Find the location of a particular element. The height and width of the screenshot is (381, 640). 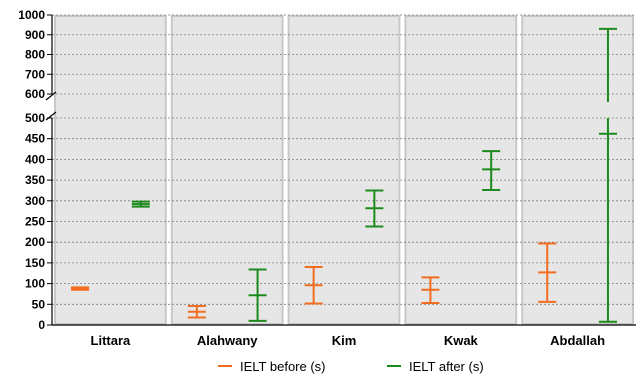

x-label-abdallah: Abdallah is located at coordinates (577, 340).